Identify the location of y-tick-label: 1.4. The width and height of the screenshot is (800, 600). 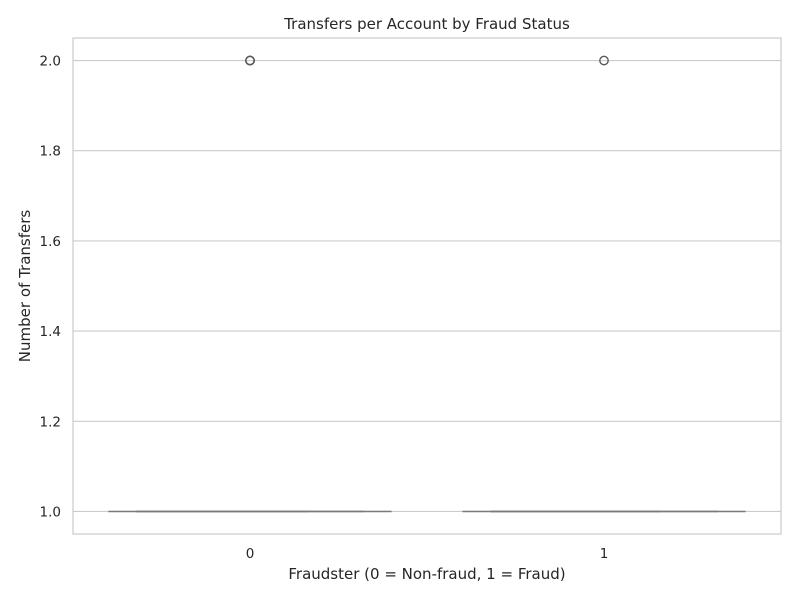
(50, 332).